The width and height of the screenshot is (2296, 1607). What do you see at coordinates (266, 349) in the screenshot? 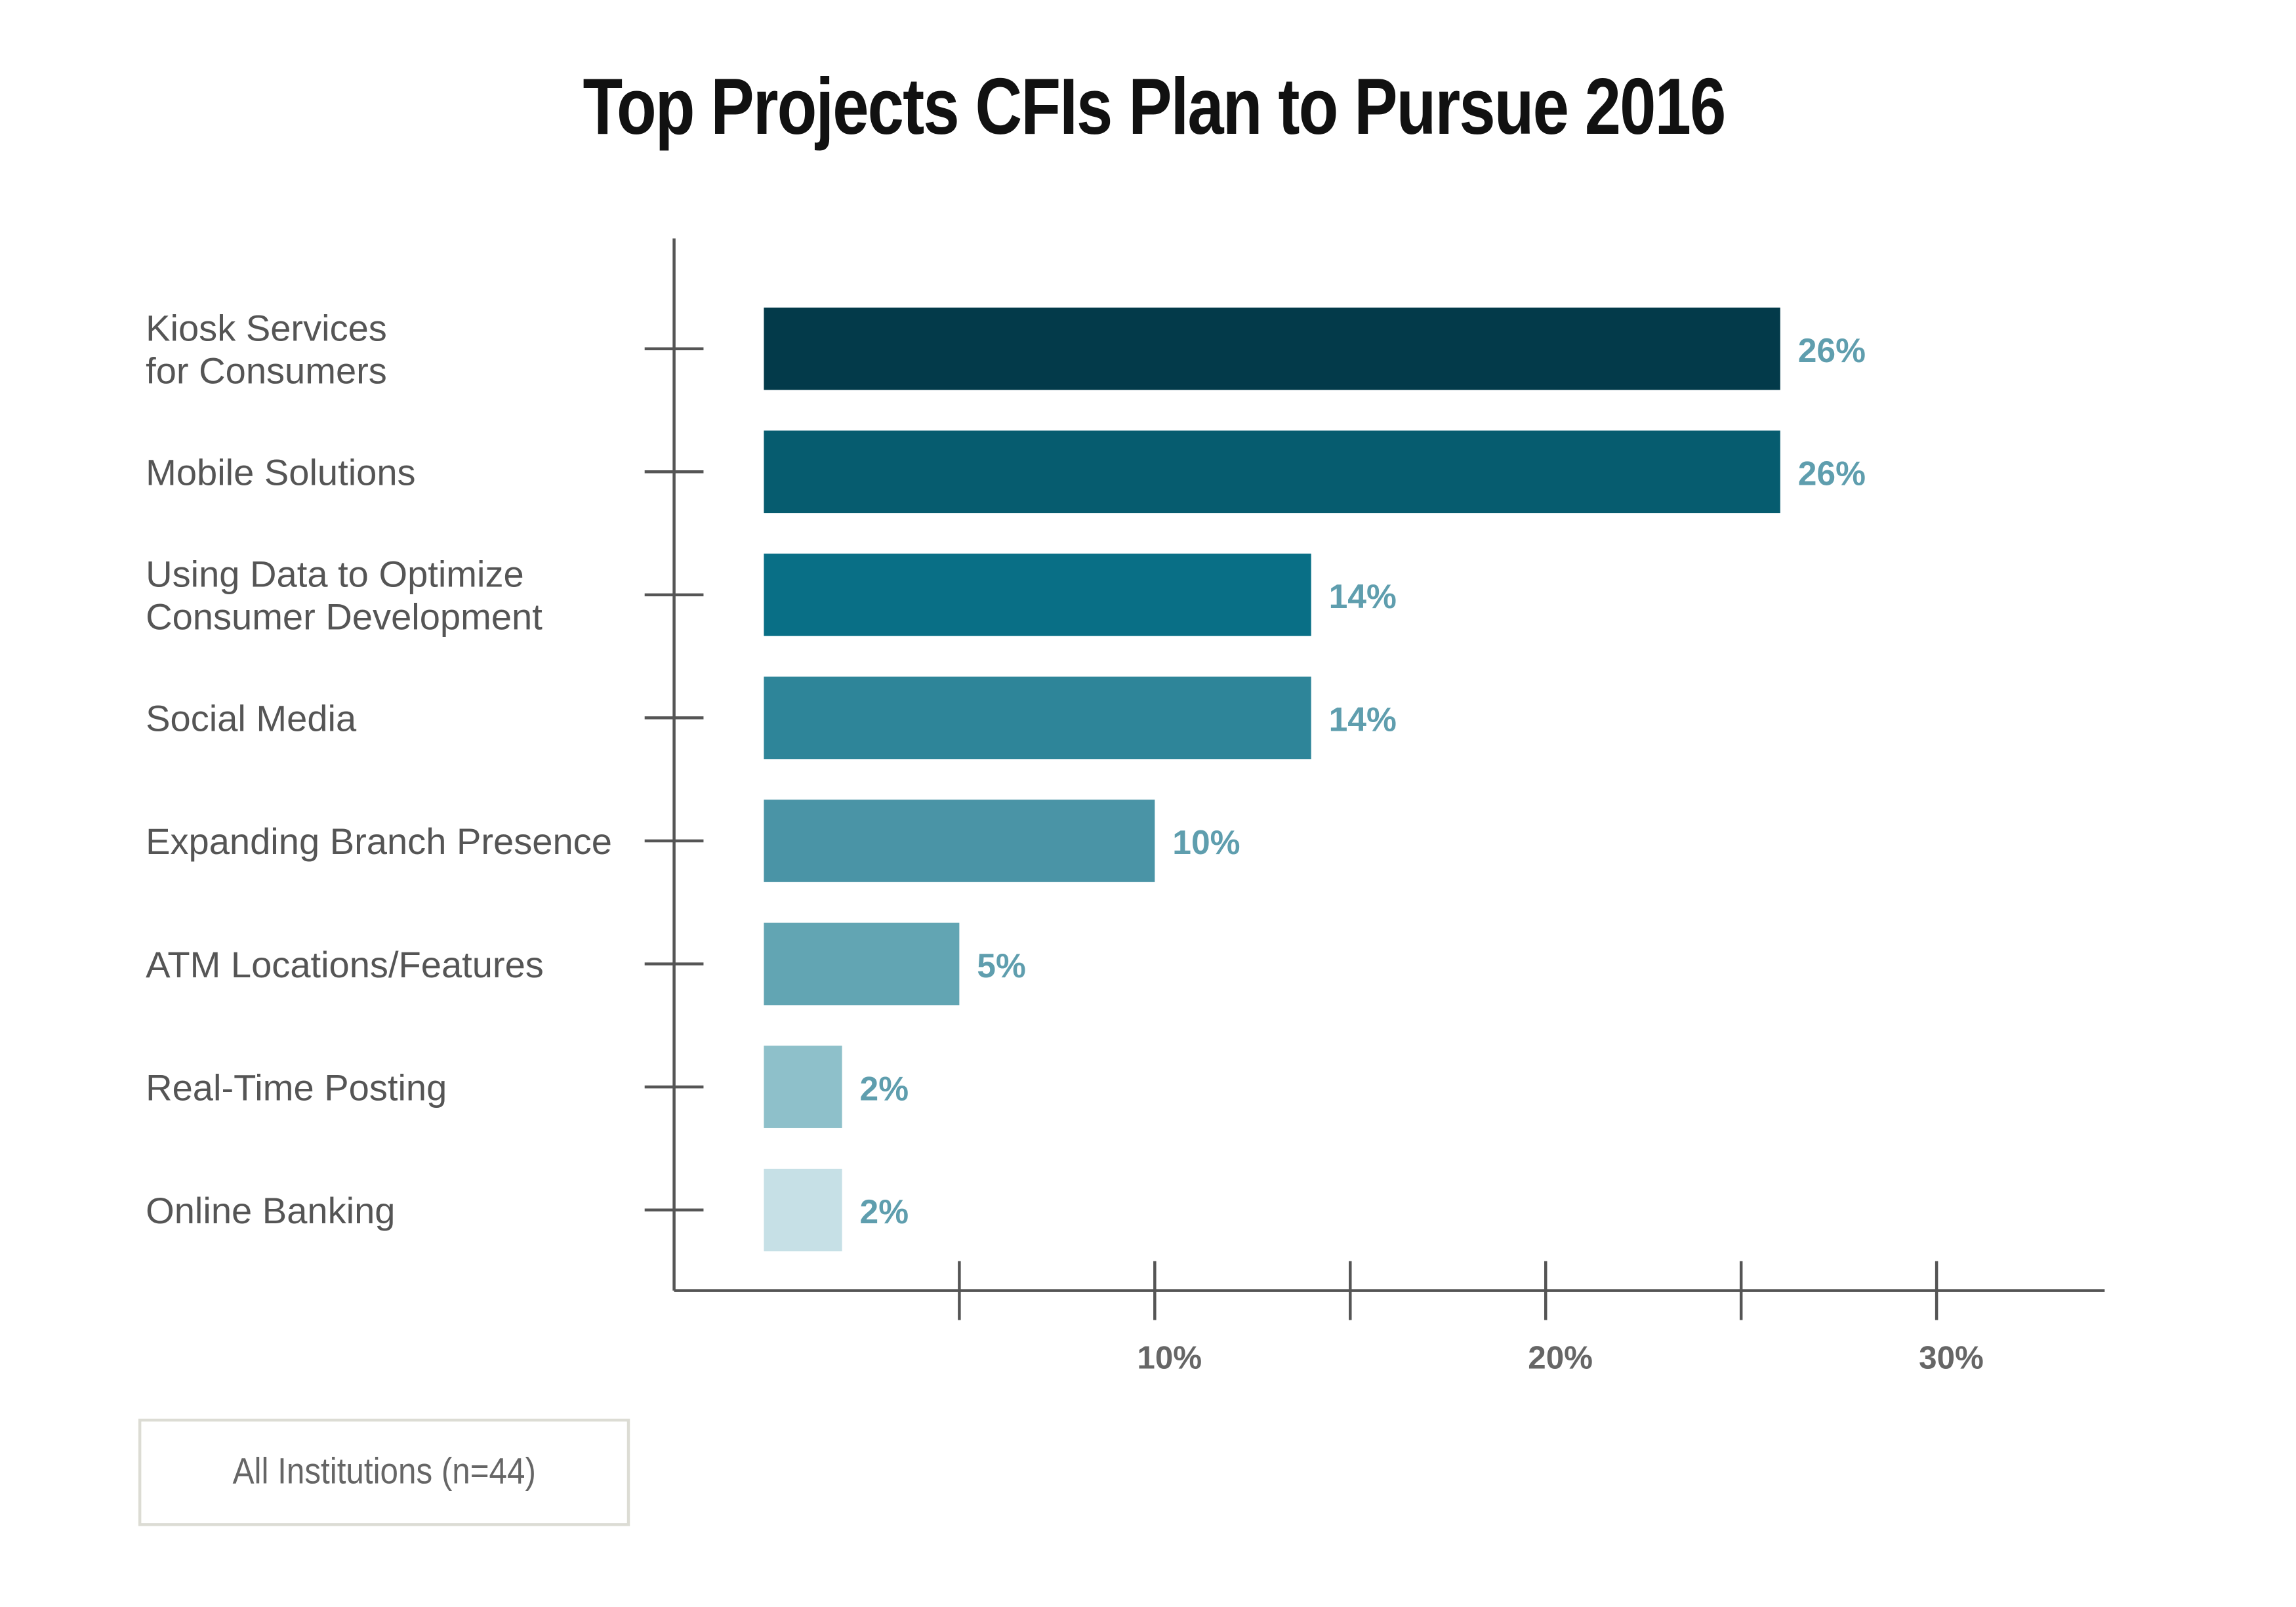
I see `category-label: Kiosk Services for Consumers` at bounding box center [266, 349].